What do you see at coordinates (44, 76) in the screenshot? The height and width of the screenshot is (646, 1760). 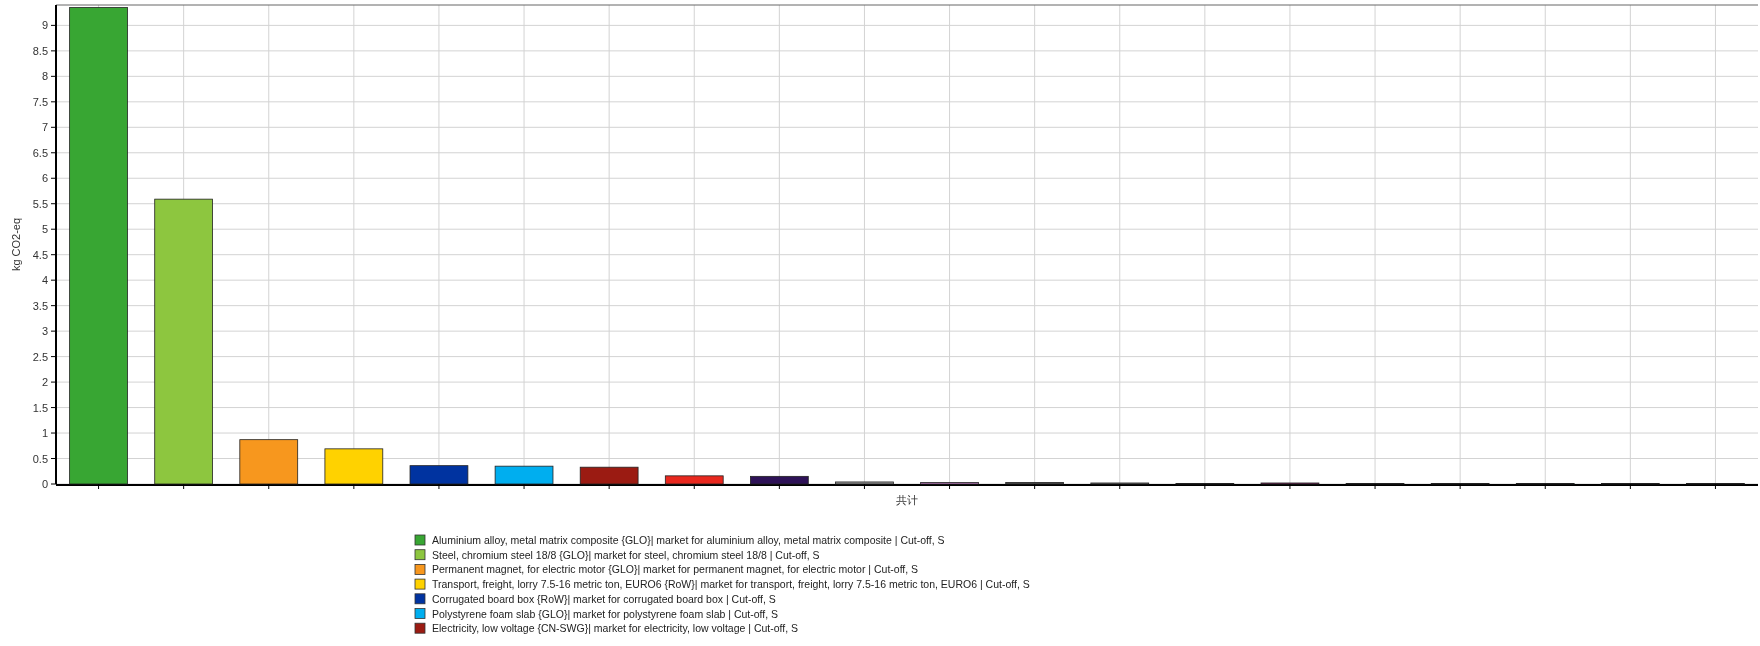 I see `y-tick-label: 8` at bounding box center [44, 76].